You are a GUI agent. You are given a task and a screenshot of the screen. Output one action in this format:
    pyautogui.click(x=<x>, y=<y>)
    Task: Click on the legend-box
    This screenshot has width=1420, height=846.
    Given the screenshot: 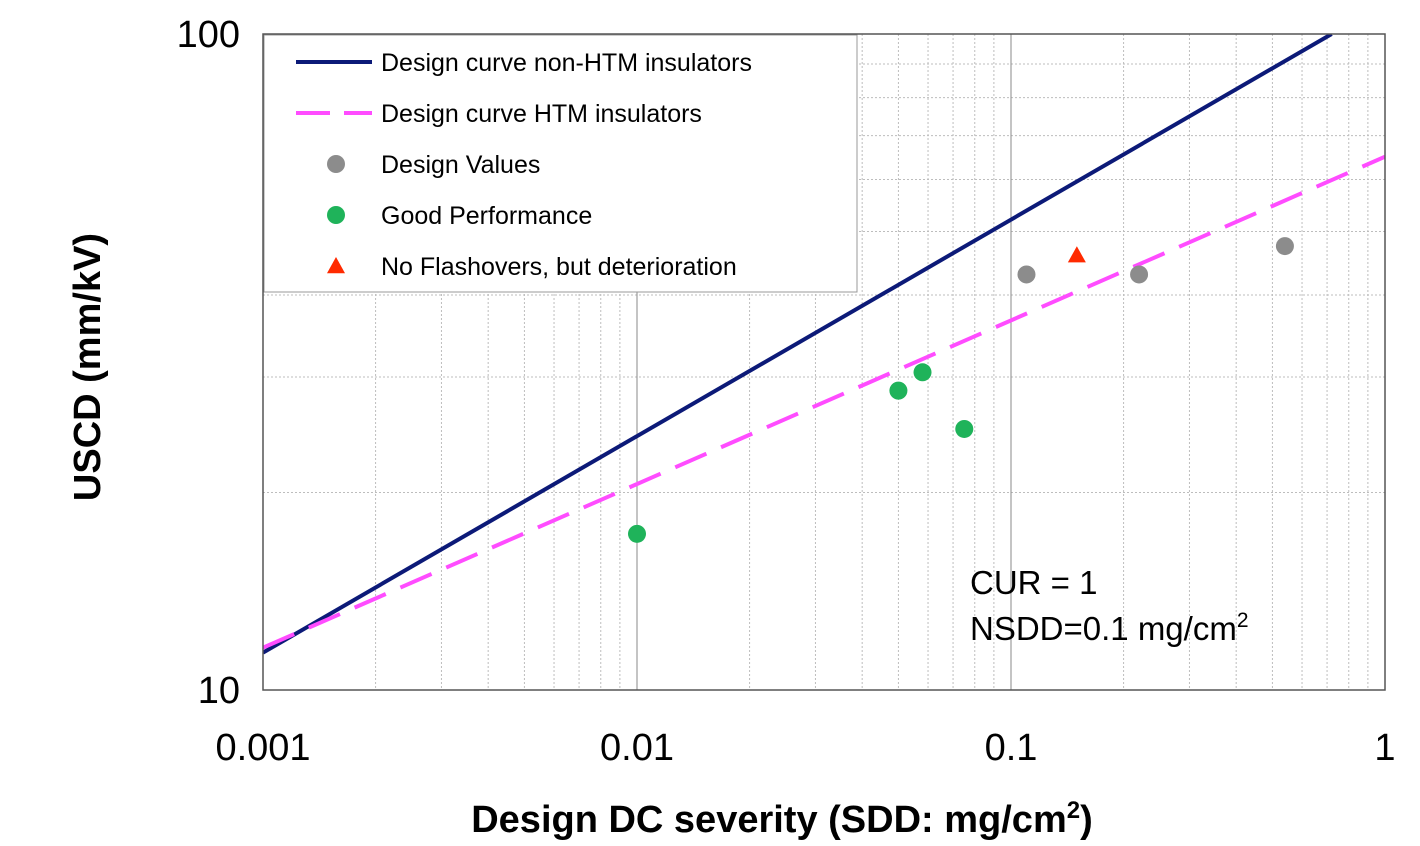 What is the action you would take?
    pyautogui.click(x=560, y=163)
    